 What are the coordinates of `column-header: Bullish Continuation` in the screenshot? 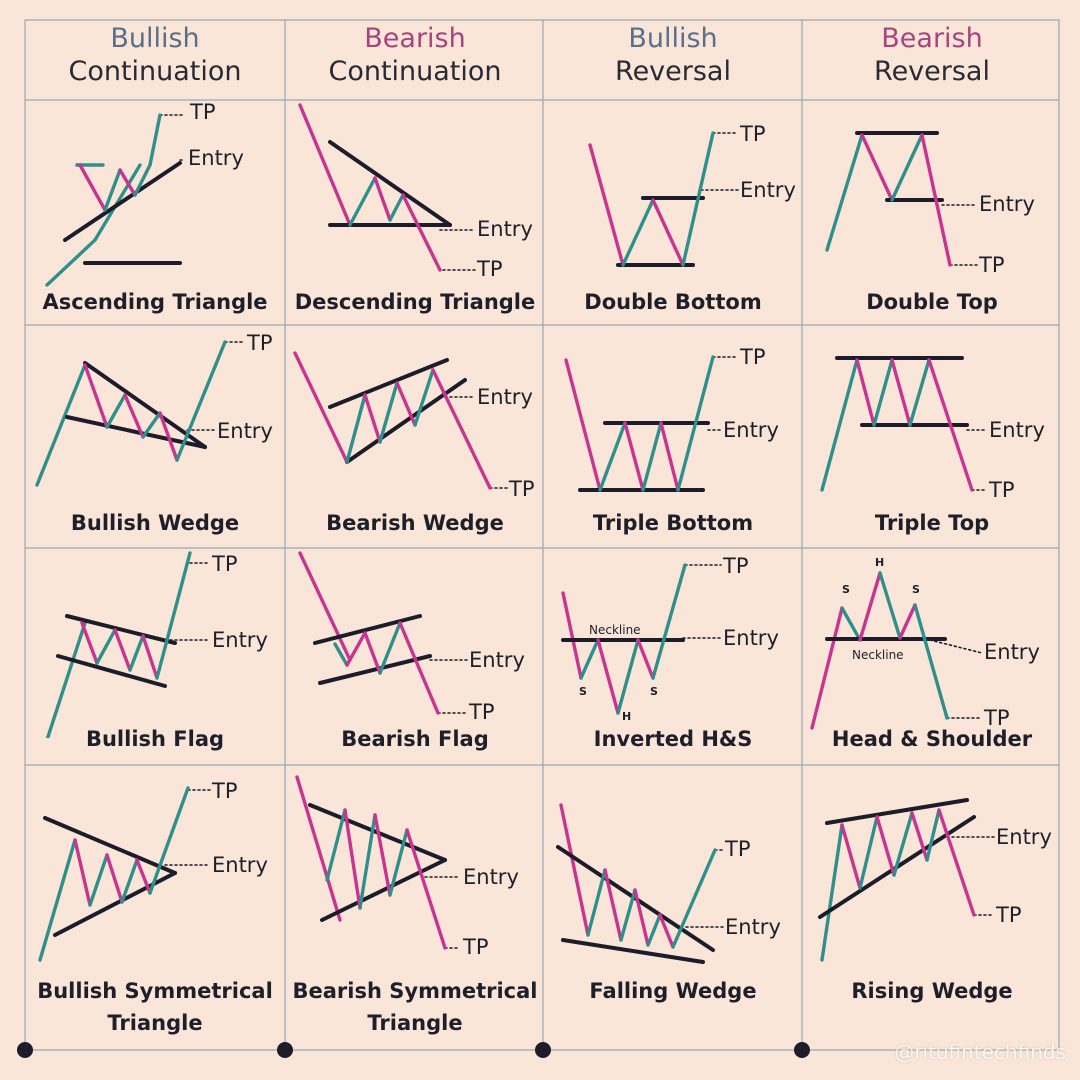 It's located at (155, 60).